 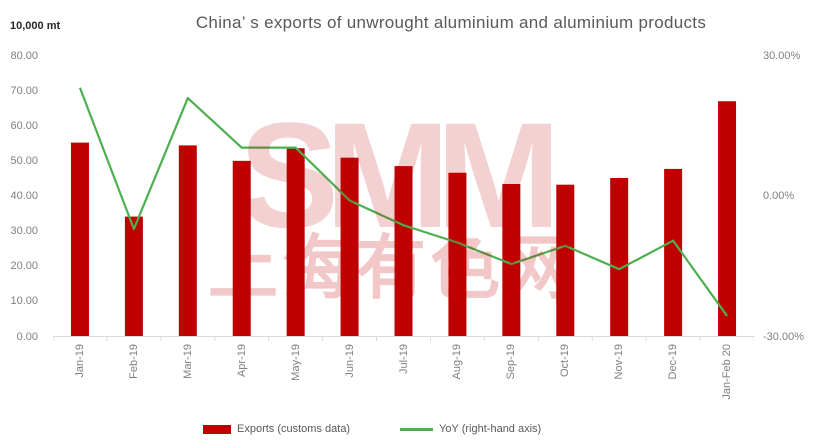 What do you see at coordinates (619, 361) in the screenshot?
I see `x-axis-label-Nov-19: Nov-19` at bounding box center [619, 361].